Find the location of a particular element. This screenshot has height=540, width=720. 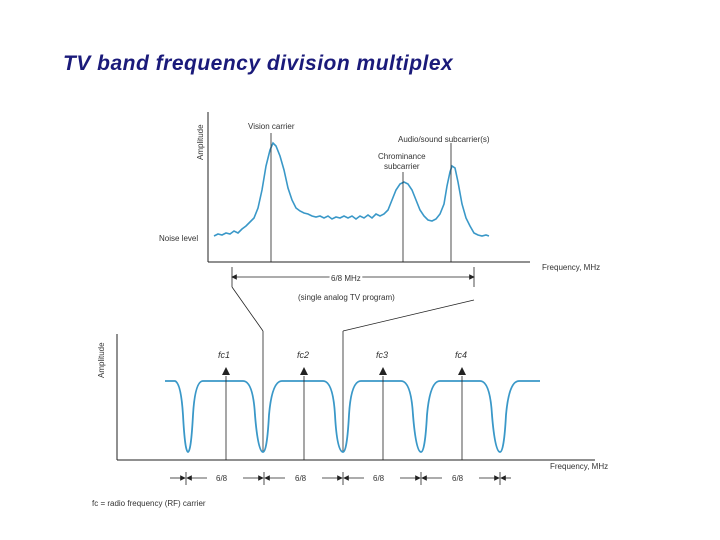

carrier-fc2-arrowhead is located at coordinates (304, 371).